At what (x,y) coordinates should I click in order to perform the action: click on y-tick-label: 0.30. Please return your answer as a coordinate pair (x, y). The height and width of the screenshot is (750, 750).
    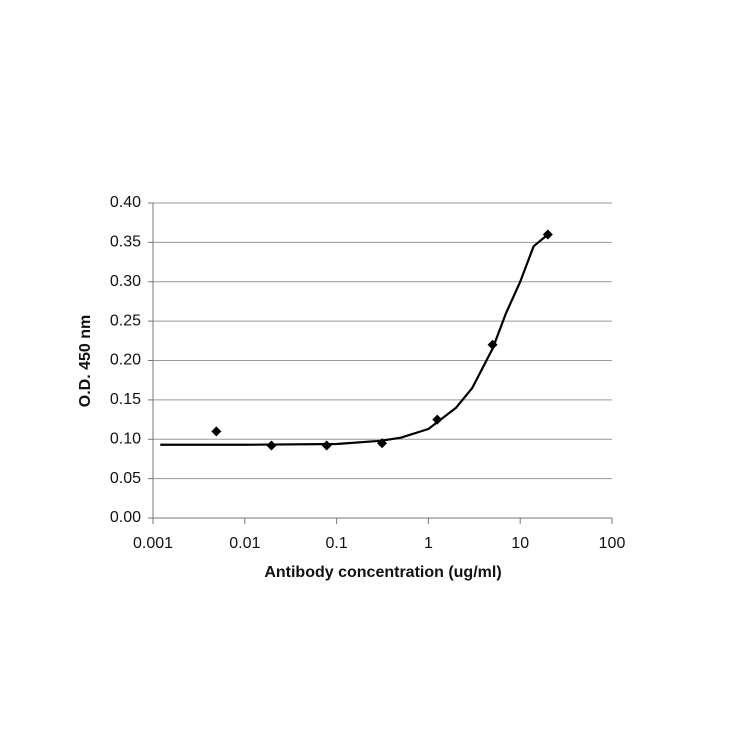
    Looking at the image, I should click on (125, 281).